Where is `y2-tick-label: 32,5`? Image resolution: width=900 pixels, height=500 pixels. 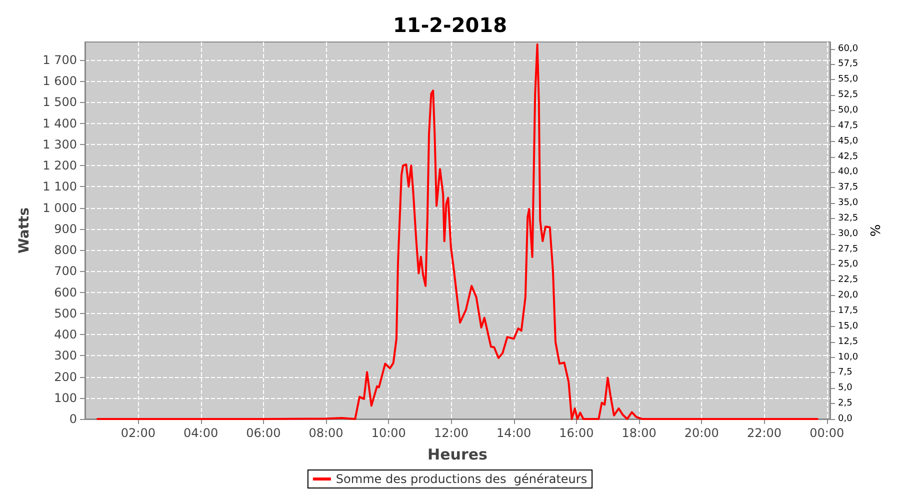 y2-tick-label: 32,5 is located at coordinates (848, 218).